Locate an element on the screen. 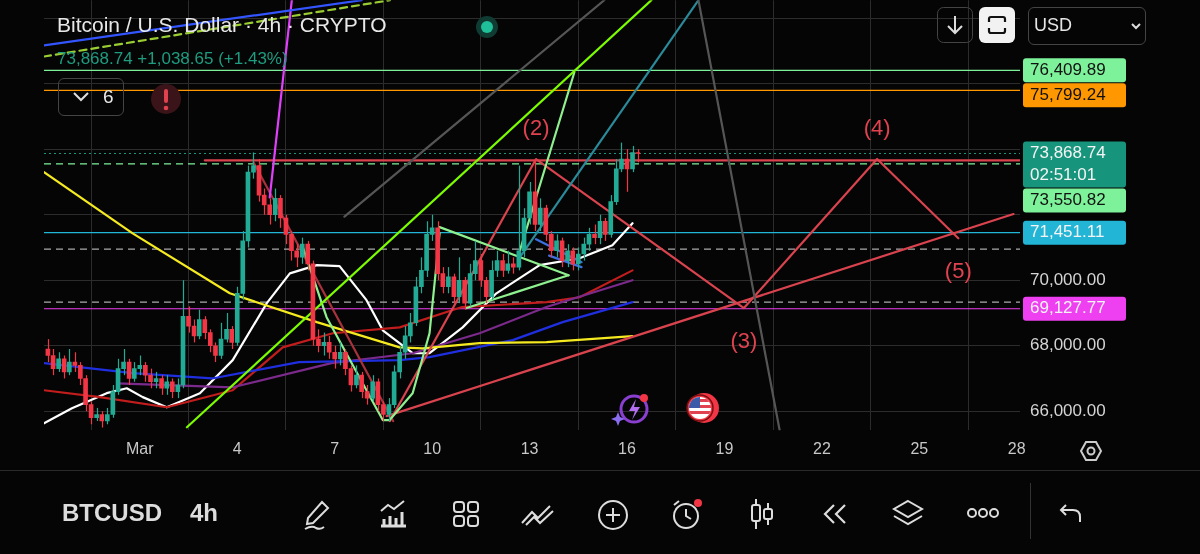 The image size is (1200, 554). x-tick-label: 28 is located at coordinates (1016, 449).